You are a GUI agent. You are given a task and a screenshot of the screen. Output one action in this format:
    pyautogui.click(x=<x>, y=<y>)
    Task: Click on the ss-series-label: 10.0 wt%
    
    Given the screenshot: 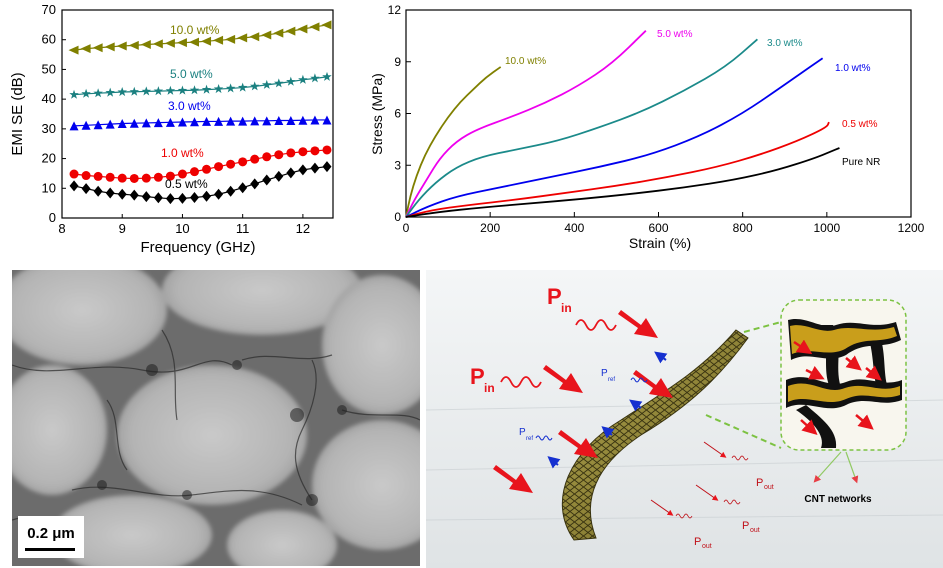 What is the action you would take?
    pyautogui.click(x=525, y=61)
    